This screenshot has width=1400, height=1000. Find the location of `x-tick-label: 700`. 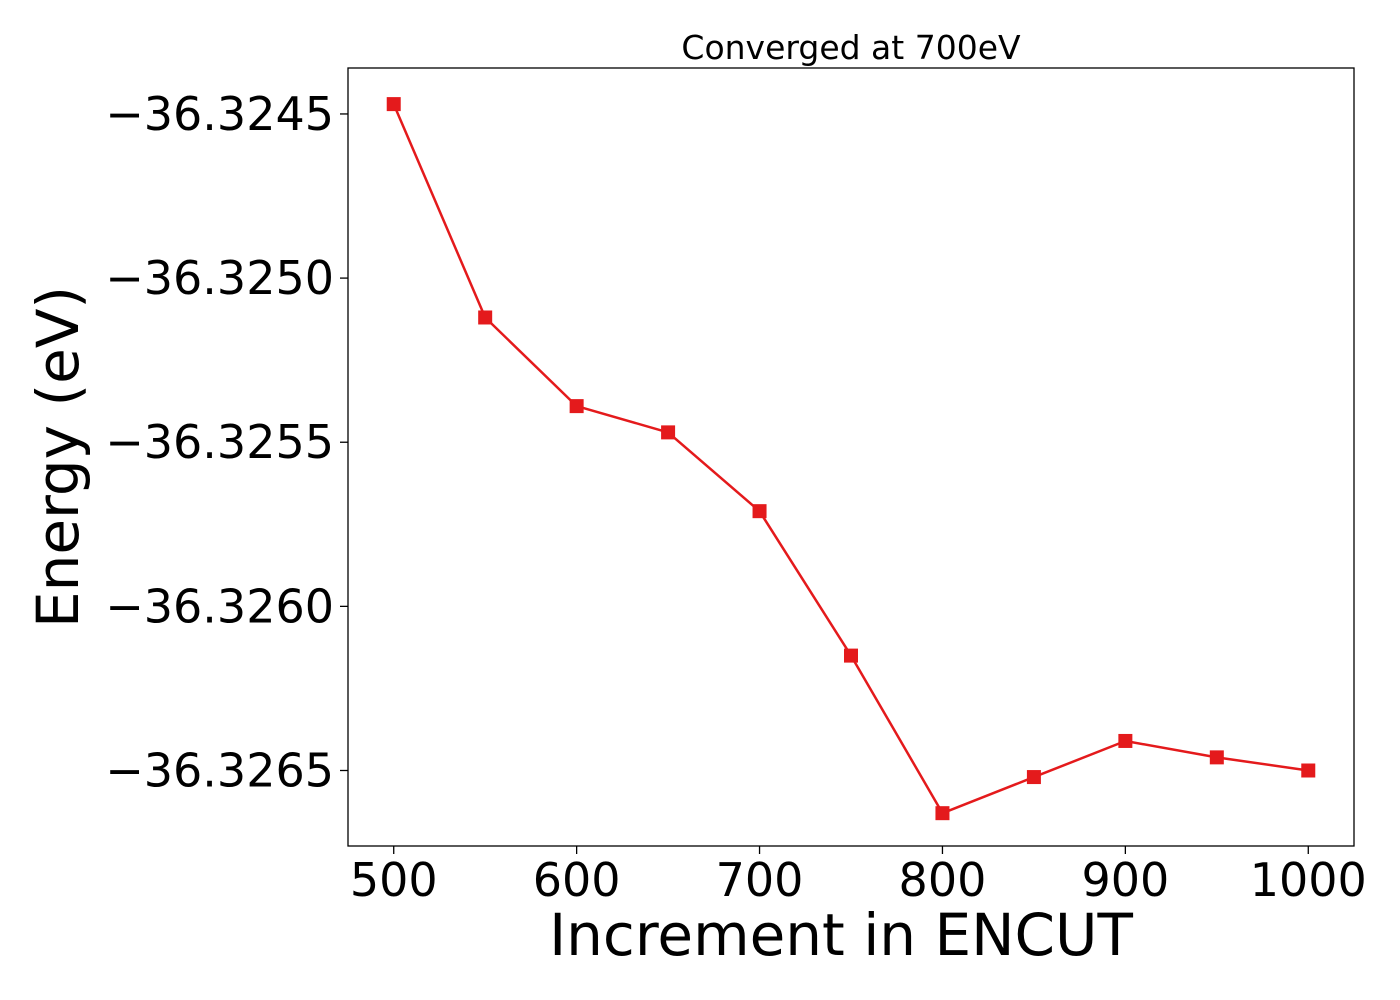

x-tick-label: 700 is located at coordinates (760, 880).